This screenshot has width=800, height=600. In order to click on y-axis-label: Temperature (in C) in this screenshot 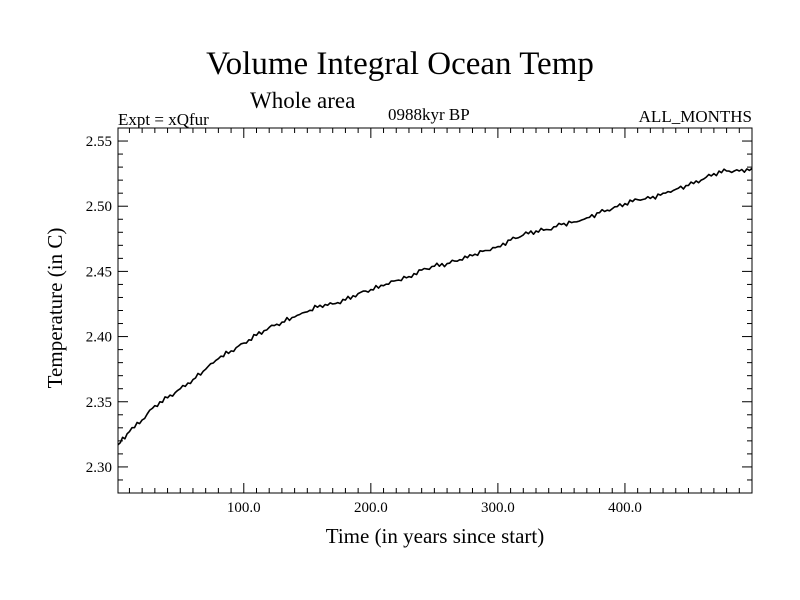, I will do `click(55, 308)`.